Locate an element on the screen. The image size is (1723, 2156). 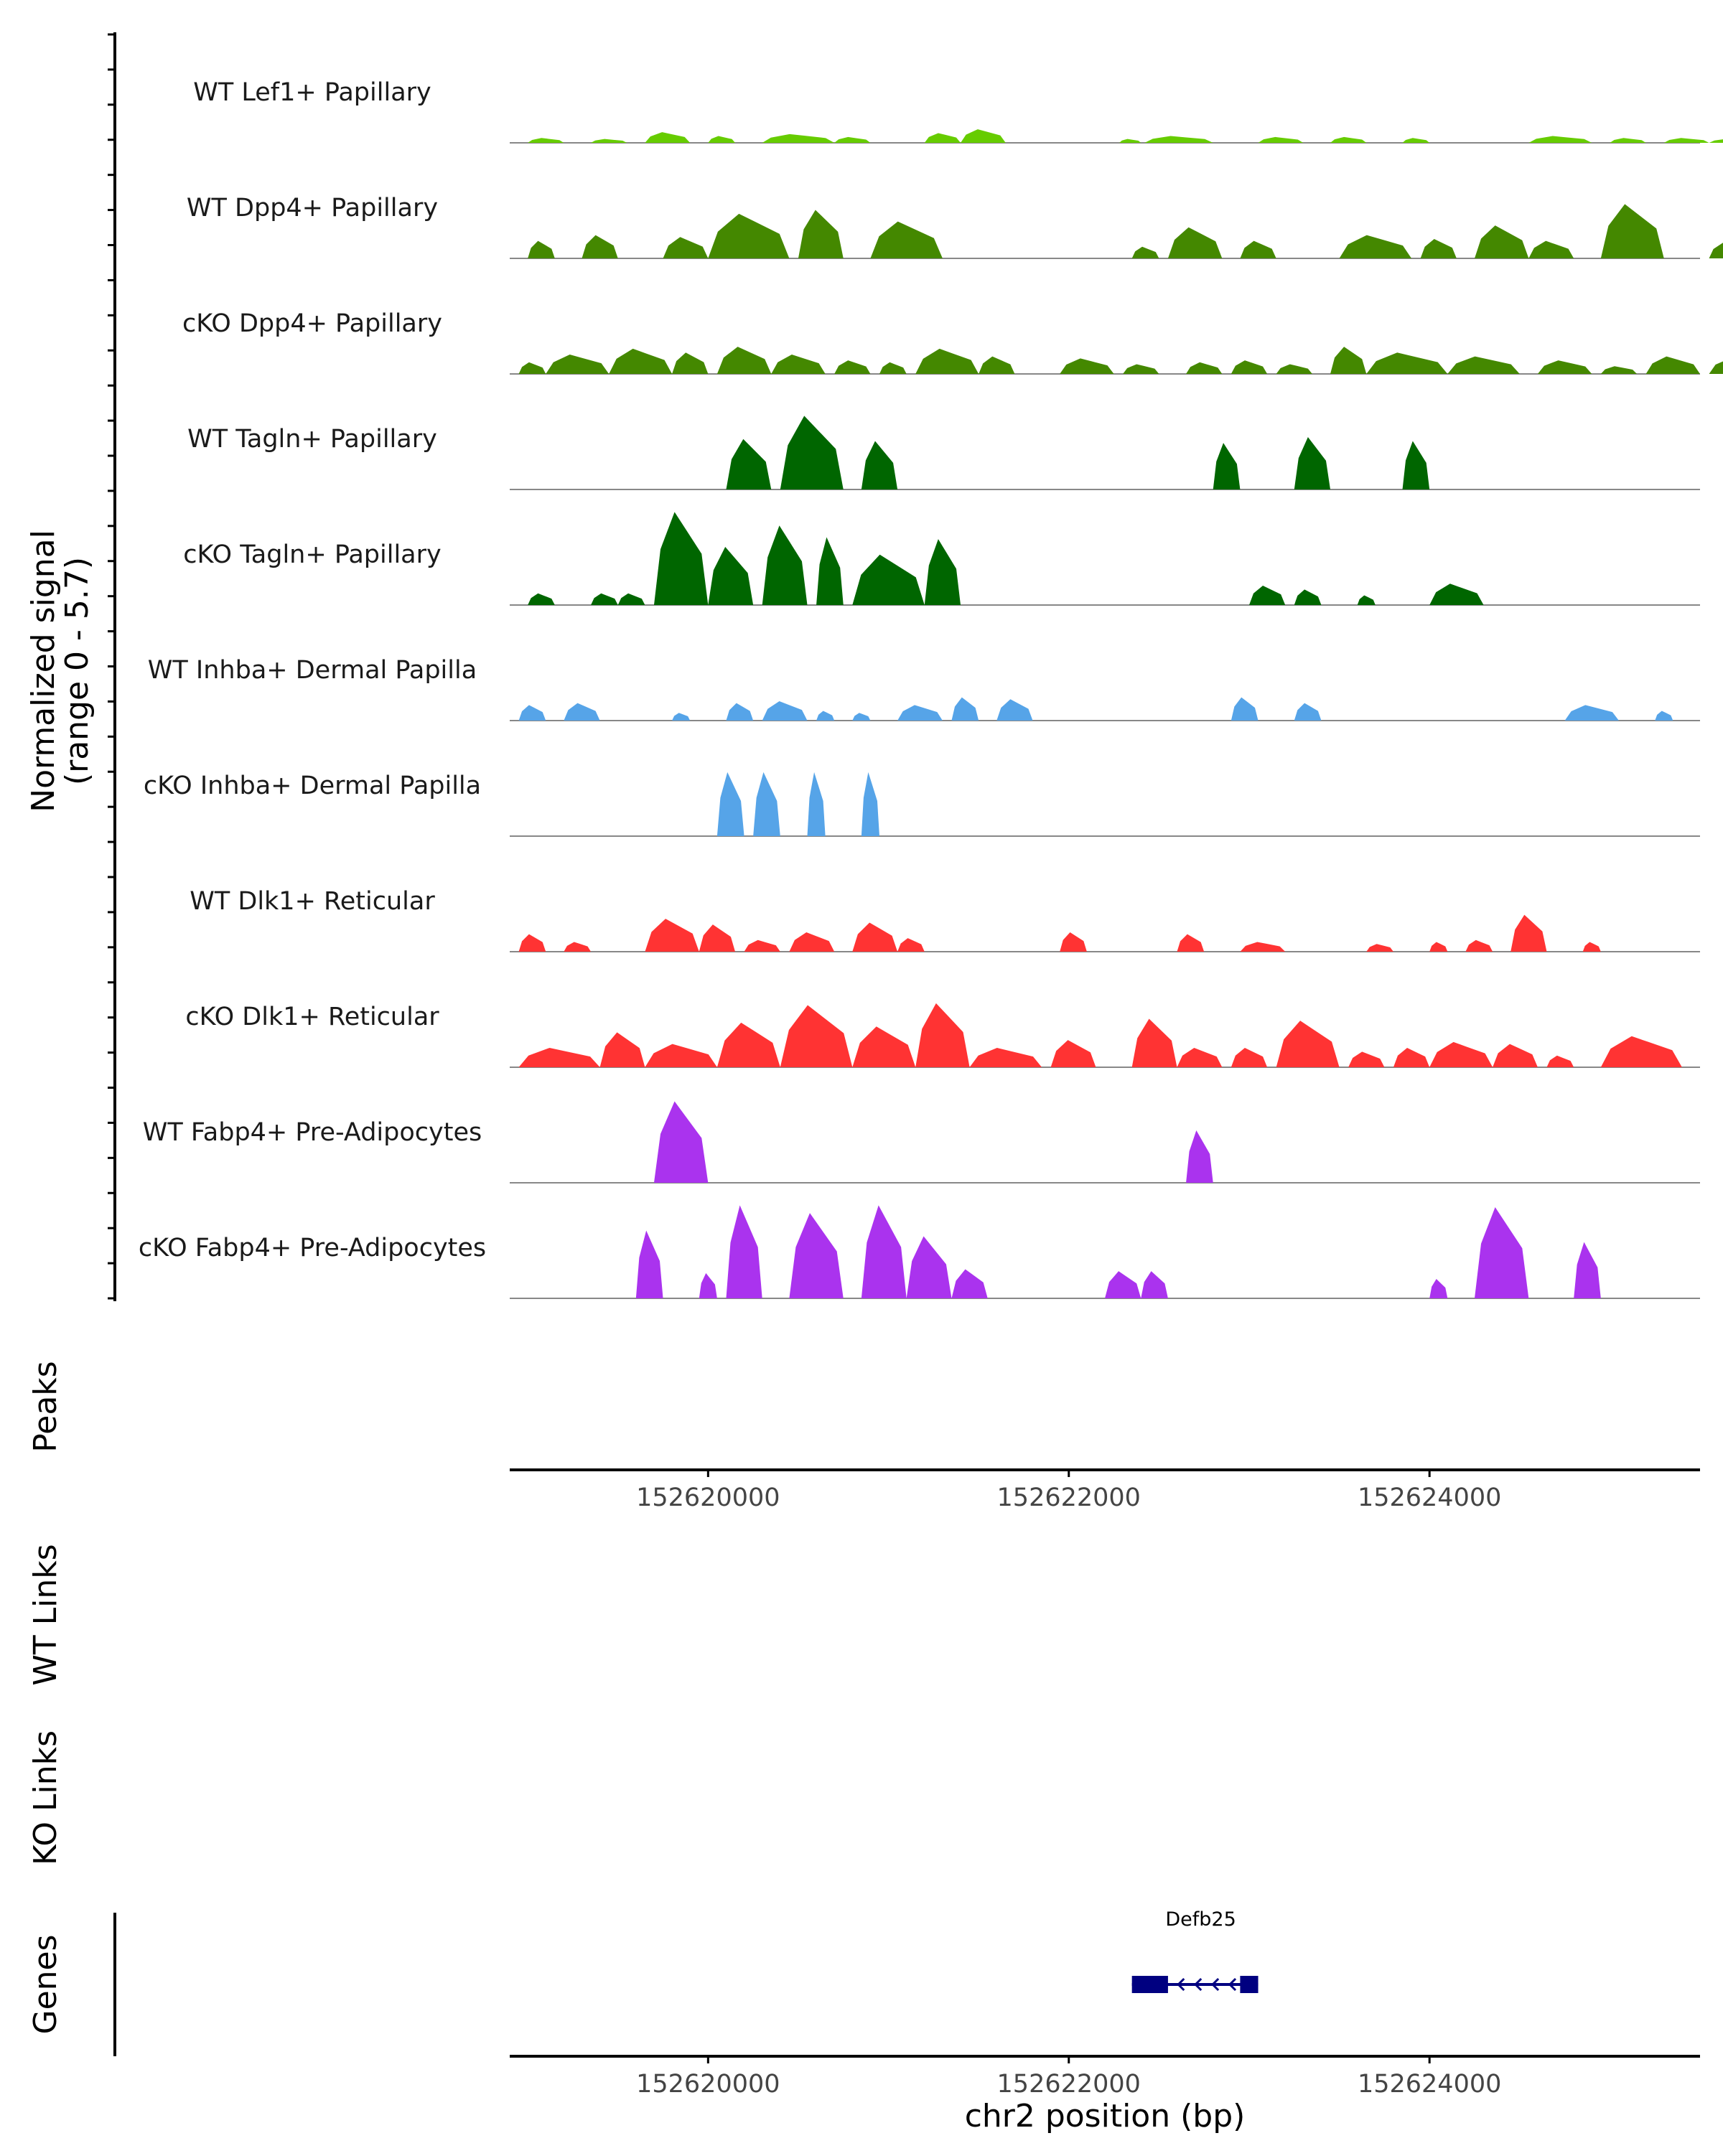
y-axis-label-line1: Normalized signal is located at coordinates (43, 671).